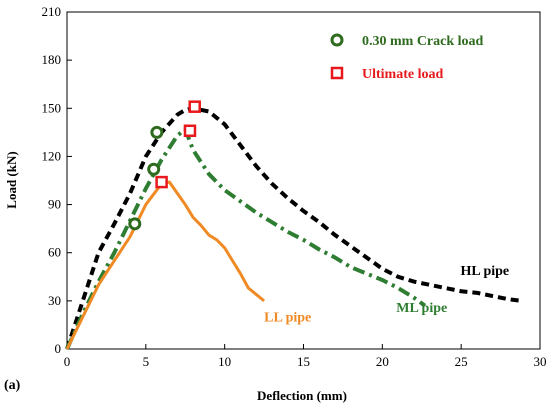 This screenshot has height=406, width=550. What do you see at coordinates (421, 308) in the screenshot?
I see `series-annotation: ML pipe` at bounding box center [421, 308].